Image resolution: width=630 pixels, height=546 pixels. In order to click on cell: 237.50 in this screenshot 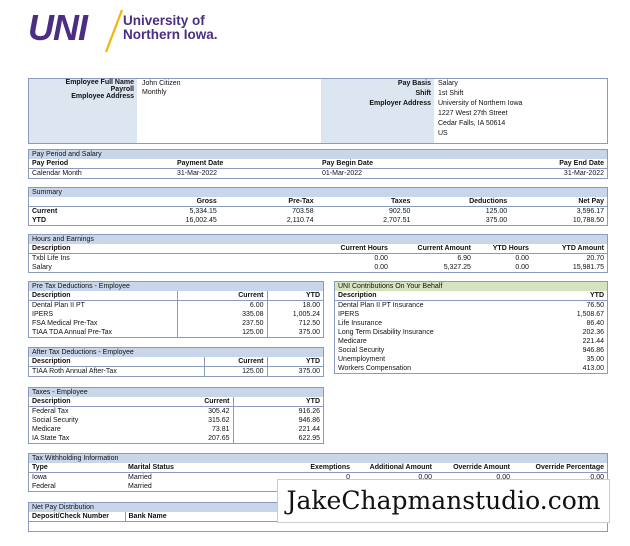, I will do `click(222, 323)`.